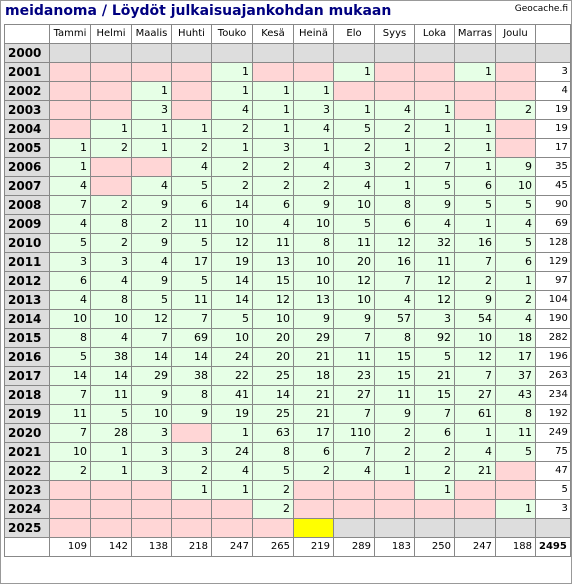  I want to click on finds-cell: 38, so click(192, 376).